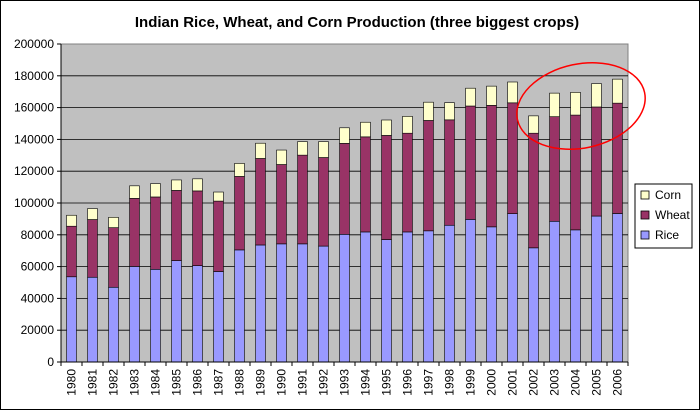 The height and width of the screenshot is (411, 700). I want to click on bar-wheat-1998, so click(449, 172).